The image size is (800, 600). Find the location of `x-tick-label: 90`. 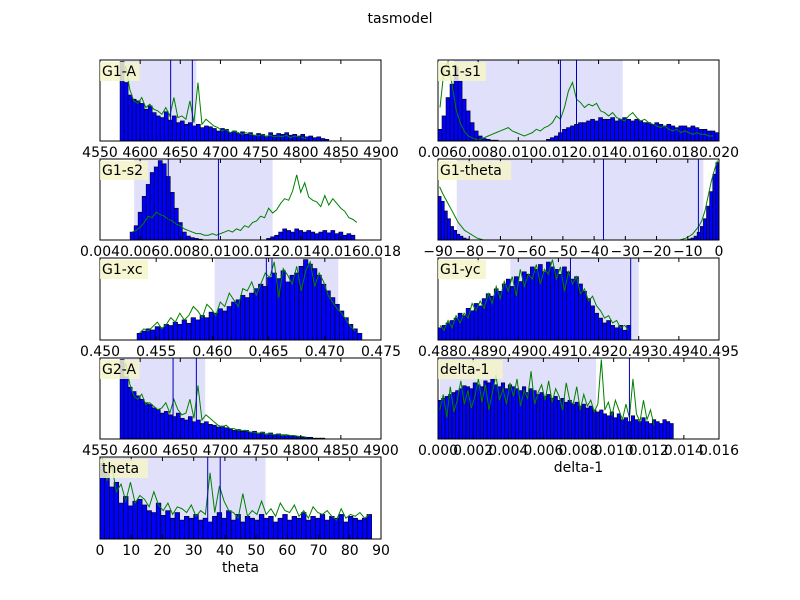

x-tick-label: 90 is located at coordinates (381, 551).